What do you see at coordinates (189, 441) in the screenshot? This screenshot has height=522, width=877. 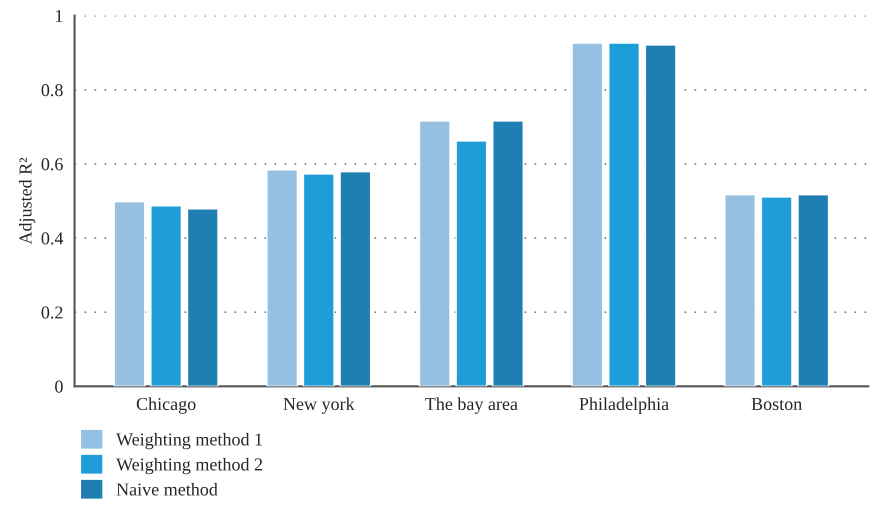 I see `legend-label: Weighting method 1` at bounding box center [189, 441].